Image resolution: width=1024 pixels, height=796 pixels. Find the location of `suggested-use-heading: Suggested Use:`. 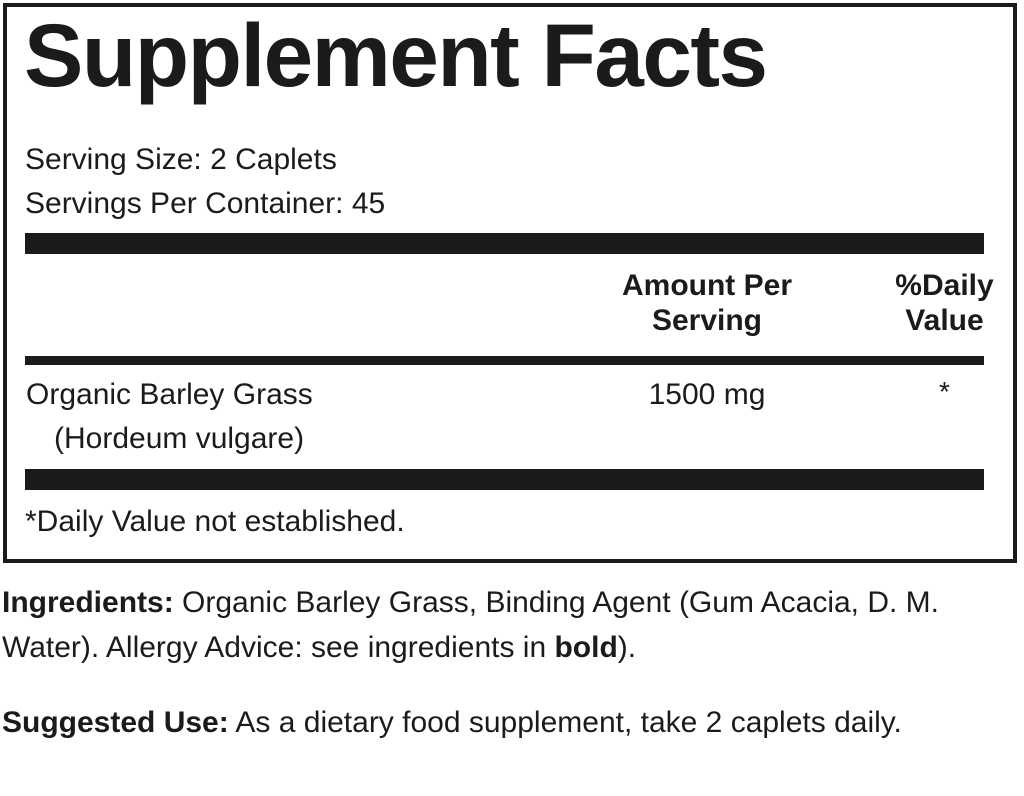

suggested-use-heading: Suggested Use: is located at coordinates (115, 722).